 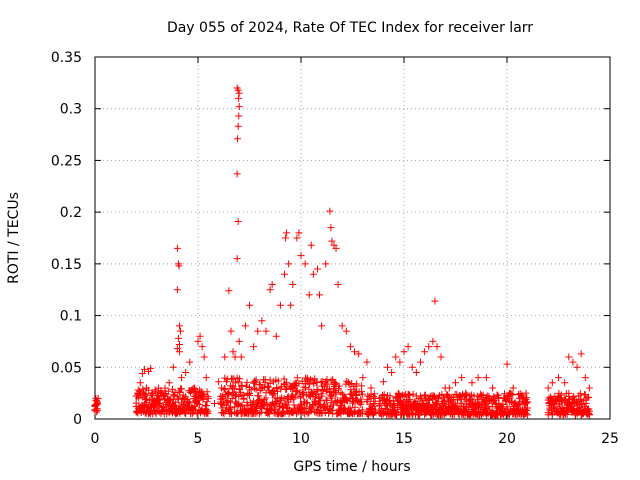 I want to click on x-axis-title: GPS time / hours, so click(x=351, y=467).